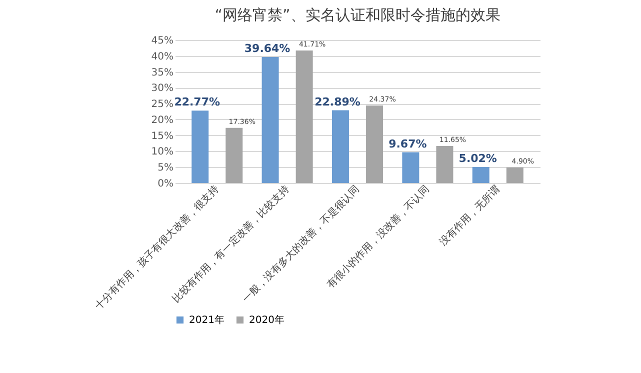 The height and width of the screenshot is (373, 641). What do you see at coordinates (162, 41) in the screenshot?
I see `y-tick-label: 45%` at bounding box center [162, 41].